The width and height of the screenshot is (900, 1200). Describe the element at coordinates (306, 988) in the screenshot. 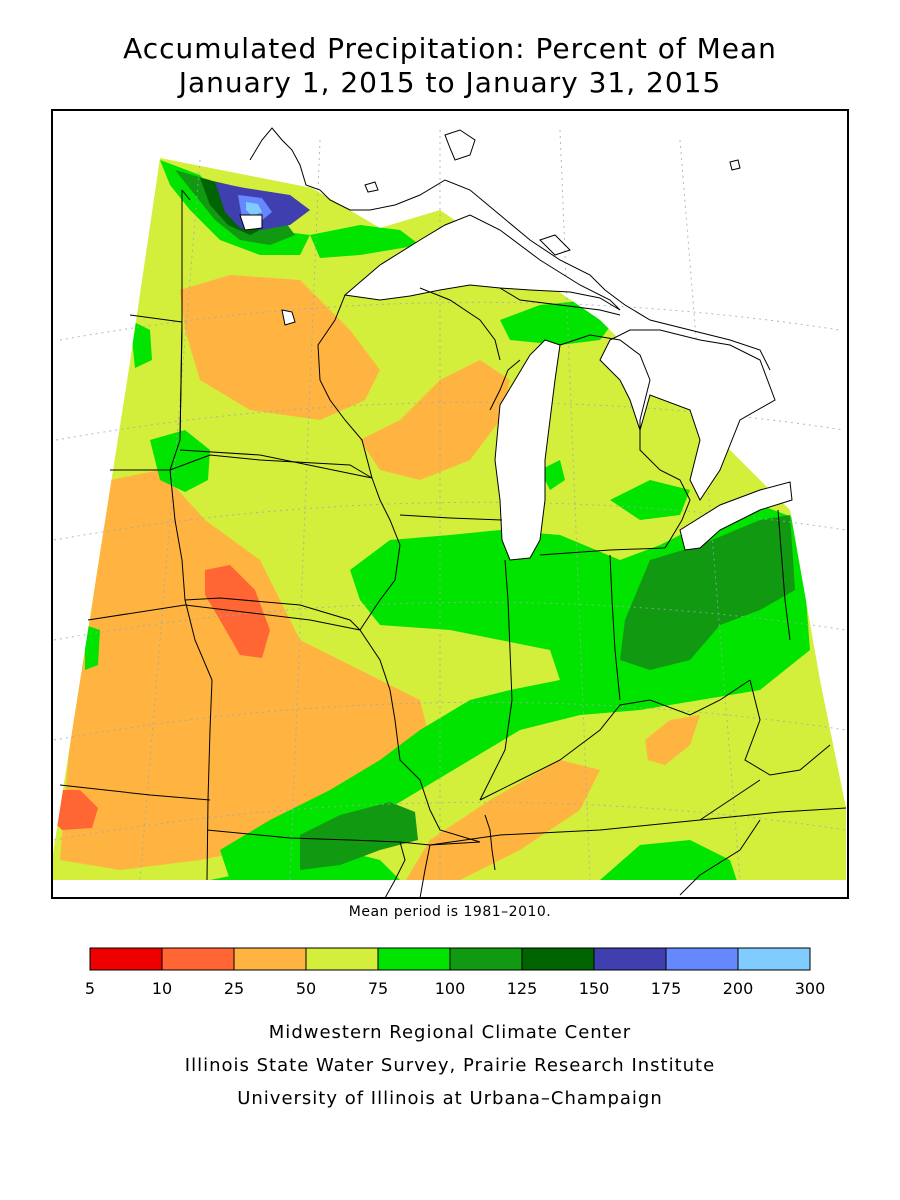

I see `legend-tick-label: 50` at that location.